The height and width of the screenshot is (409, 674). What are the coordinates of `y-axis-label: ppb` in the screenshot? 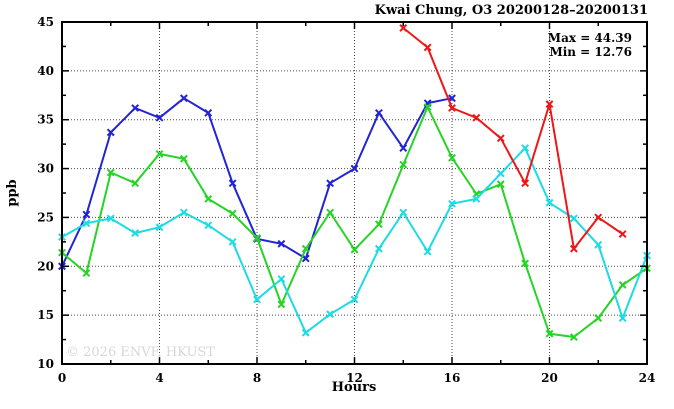 It's located at (12, 192).